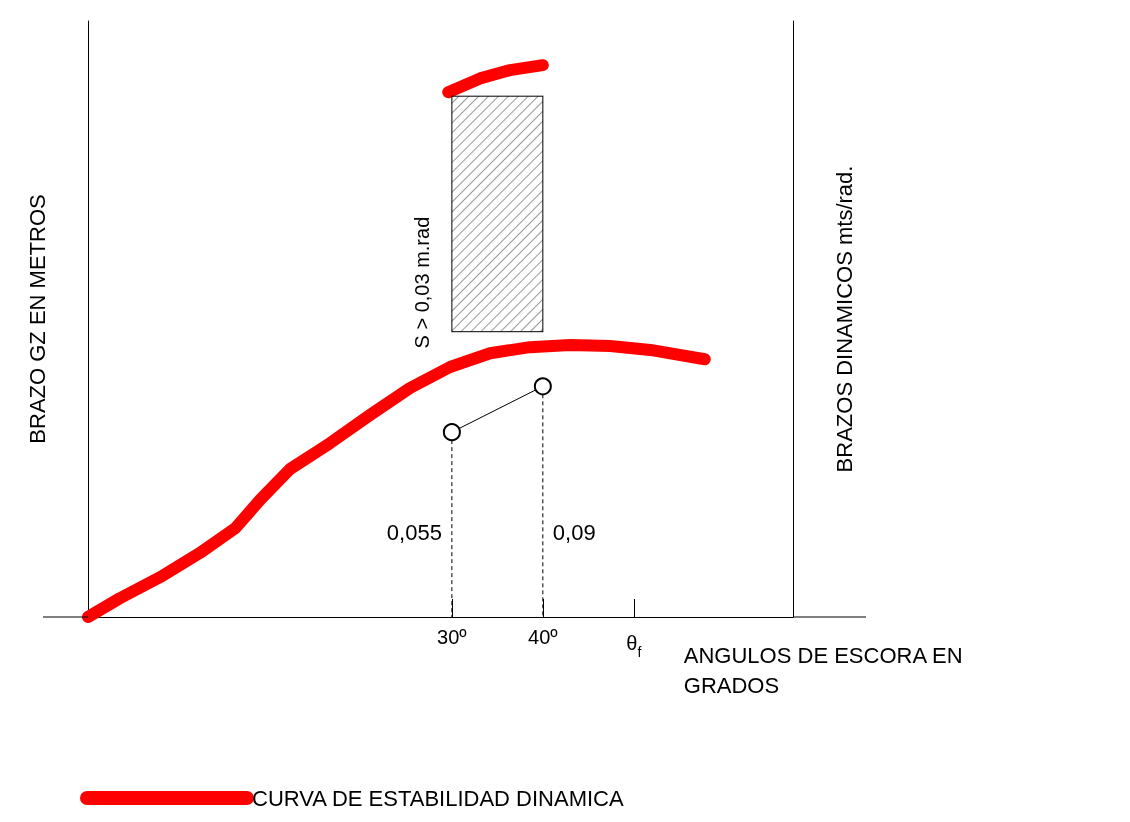 This screenshot has height=822, width=1130. Describe the element at coordinates (844, 319) in the screenshot. I see `y2-axis-title: BRAZOS DINAMICOS mts/rad.` at that location.